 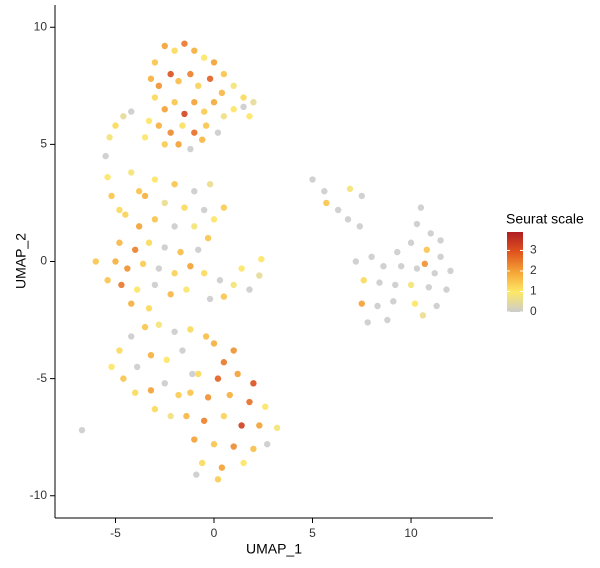 What do you see at coordinates (515, 272) in the screenshot?
I see `colorbar` at bounding box center [515, 272].